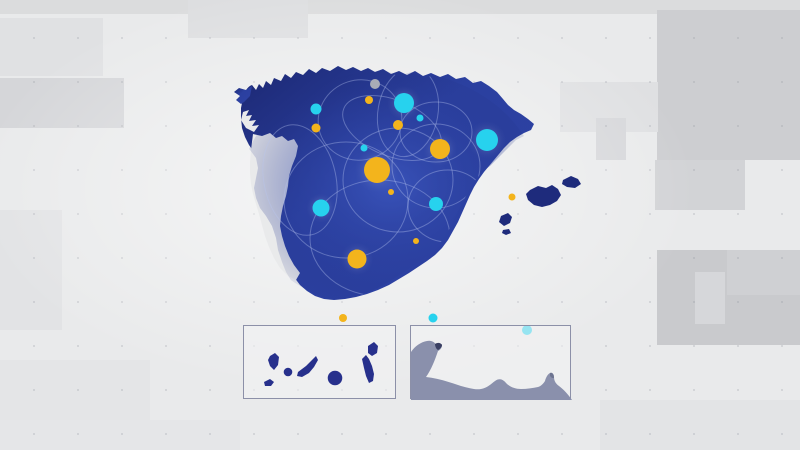  Describe the element at coordinates (250, 121) in the screenshot. I see `northwest-inlets` at that location.